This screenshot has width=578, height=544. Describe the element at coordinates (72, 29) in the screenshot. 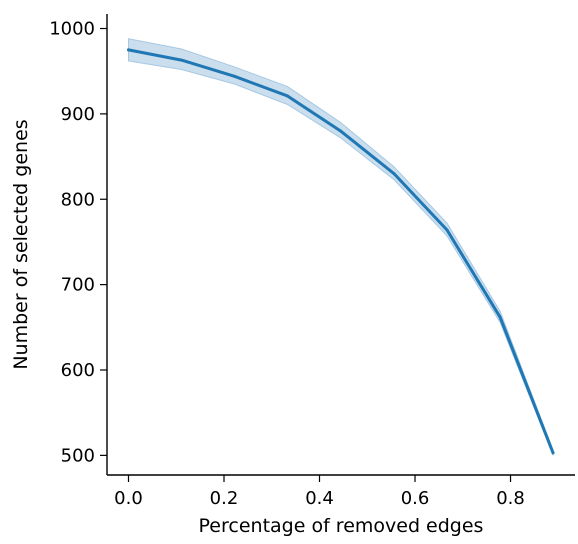

I see `y-tick-label: 1000` at that location.